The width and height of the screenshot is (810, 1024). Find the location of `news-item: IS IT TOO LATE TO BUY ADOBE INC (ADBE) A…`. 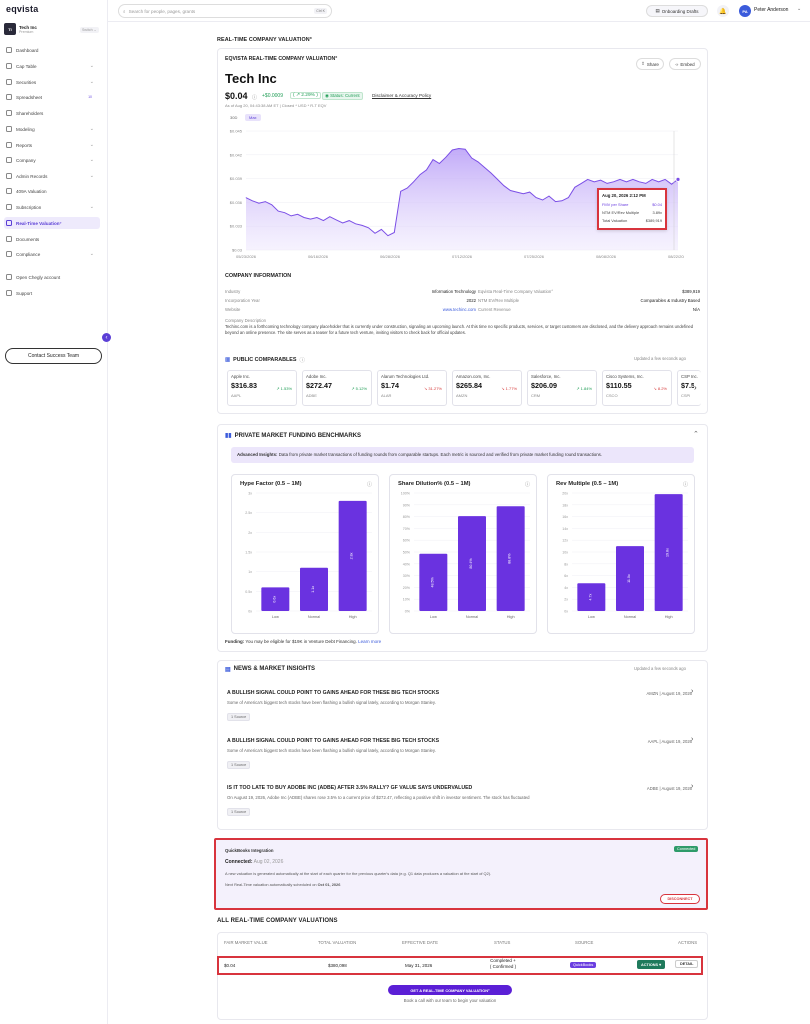

news-item: IS IT TOO LATE TO BUY ADOBE INC (ADBE) A… is located at coordinates (462, 801).